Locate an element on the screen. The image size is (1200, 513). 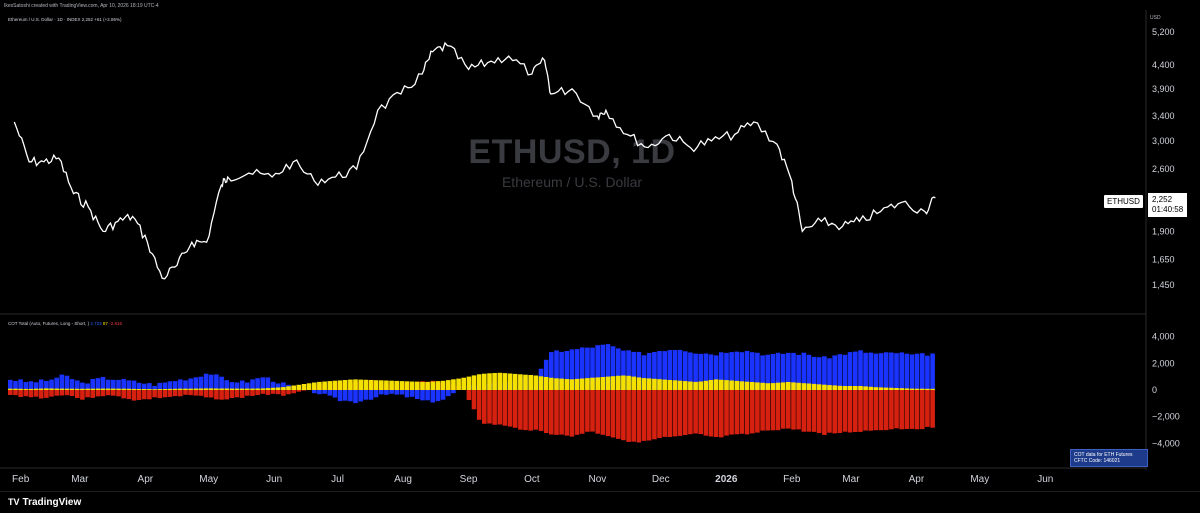
price-tick-label: 1,900 is located at coordinates (1163, 231).